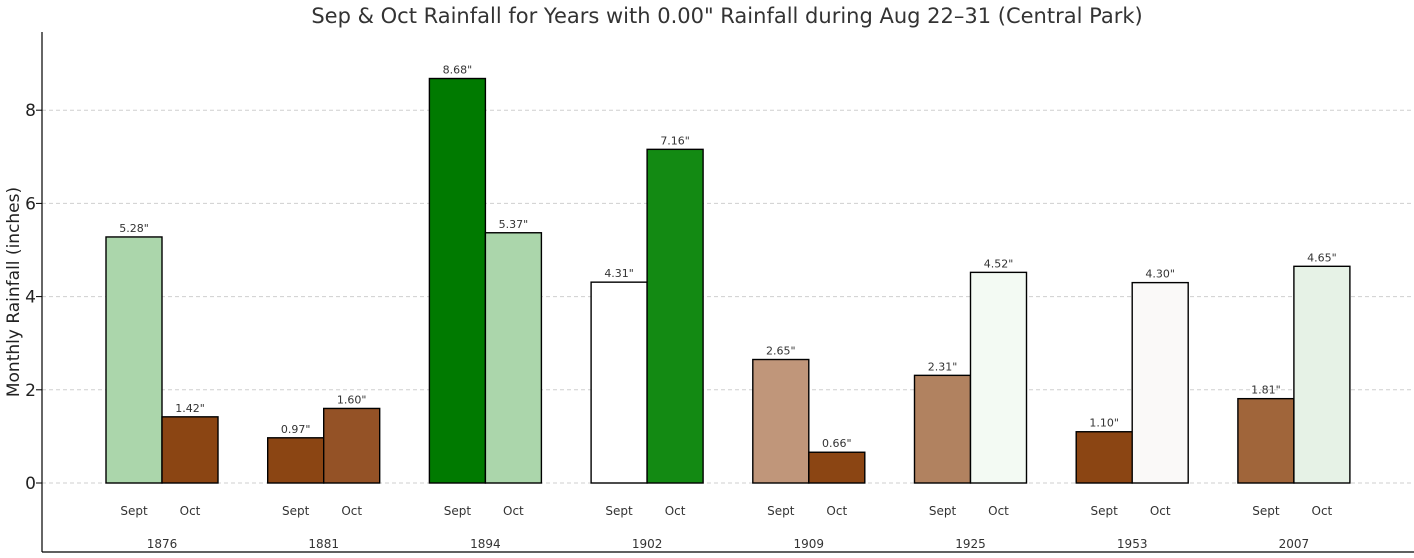 The height and width of the screenshot is (558, 1414). What do you see at coordinates (781, 511) in the screenshot?
I see `x-tick-label-1909-sept: Sept` at bounding box center [781, 511].